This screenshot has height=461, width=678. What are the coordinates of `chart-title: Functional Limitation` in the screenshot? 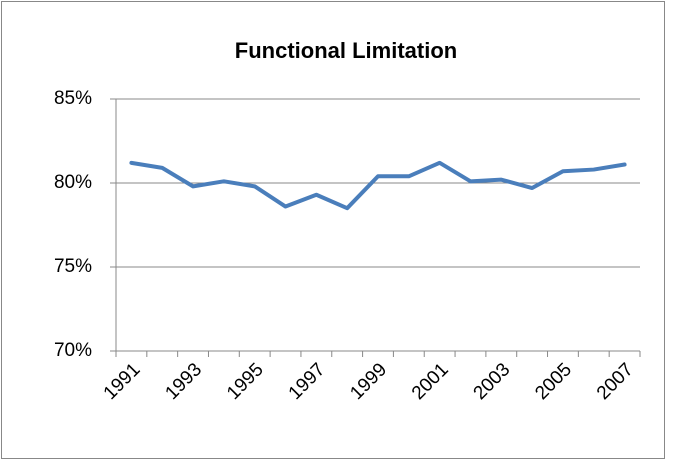 It's located at (346, 50).